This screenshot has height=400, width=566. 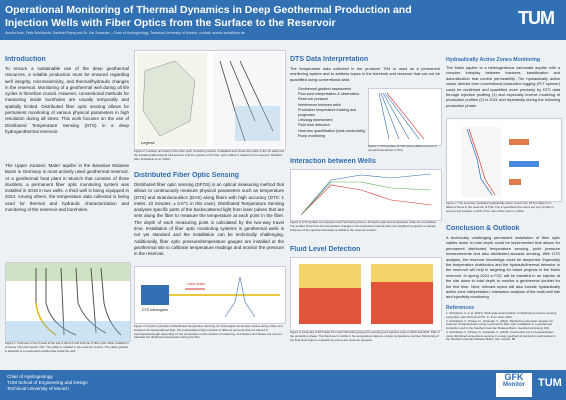 I want to click on section-heading: DTS Data Interpretation, so click(x=329, y=59).